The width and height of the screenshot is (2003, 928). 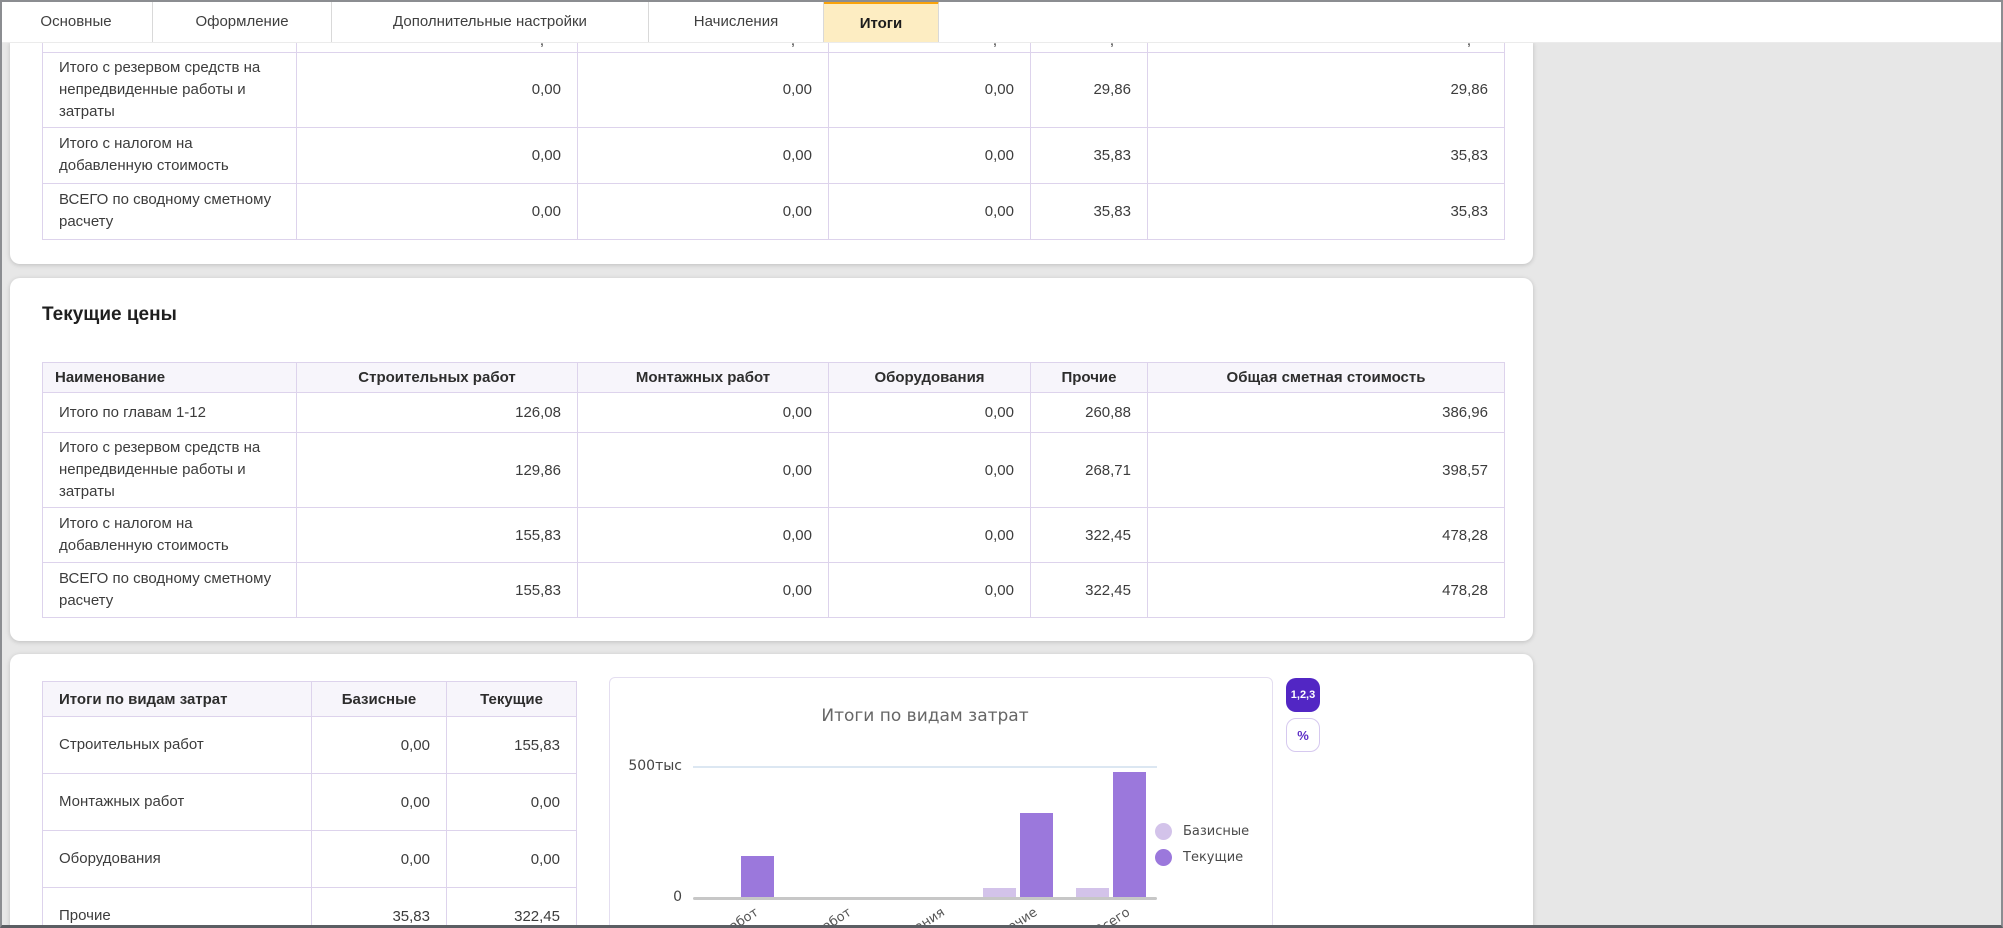 What do you see at coordinates (1213, 857) in the screenshot?
I see `legend-label: Текущие` at bounding box center [1213, 857].